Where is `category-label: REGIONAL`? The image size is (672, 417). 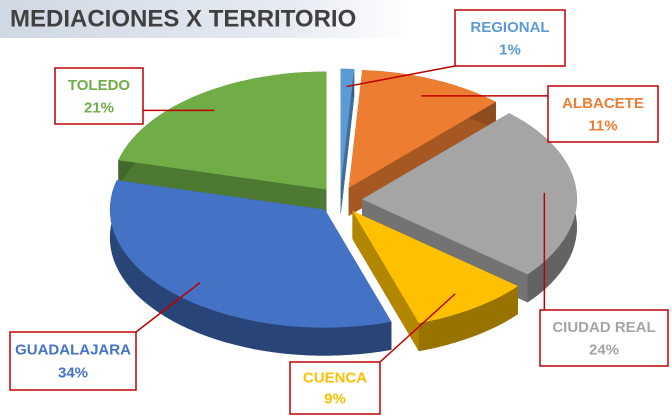
category-label: REGIONAL is located at coordinates (509, 27).